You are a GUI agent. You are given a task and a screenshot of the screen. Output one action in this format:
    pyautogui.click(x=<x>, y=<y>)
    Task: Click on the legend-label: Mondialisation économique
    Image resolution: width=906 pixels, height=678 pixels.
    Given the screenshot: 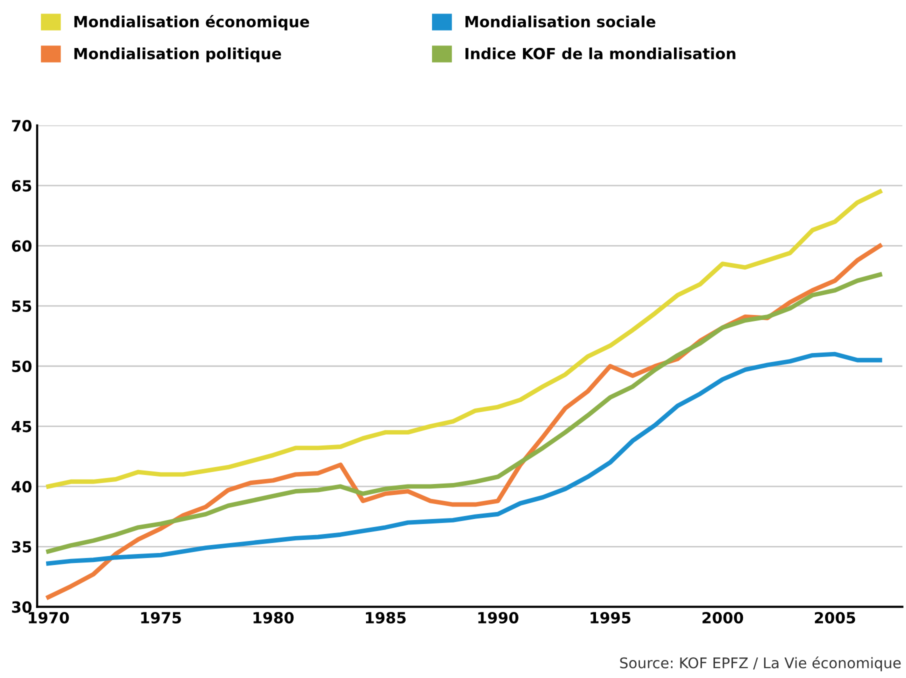 What is the action you would take?
    pyautogui.click(x=192, y=22)
    